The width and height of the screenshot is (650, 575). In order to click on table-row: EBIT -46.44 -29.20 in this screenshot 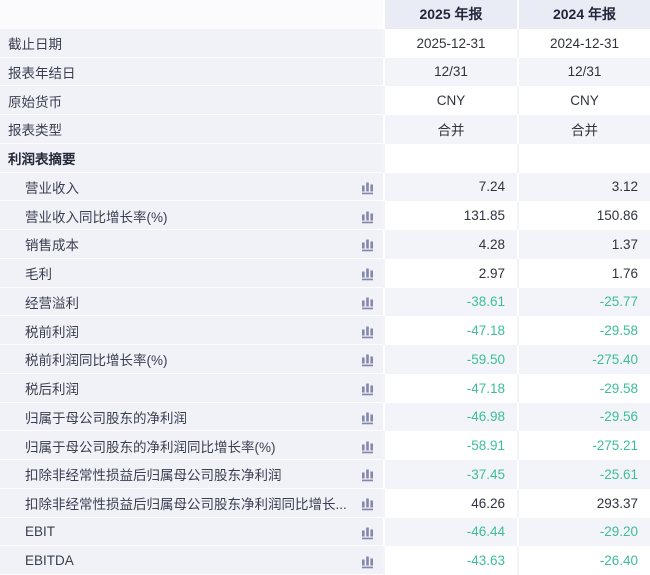, I will do `click(325, 532)`.